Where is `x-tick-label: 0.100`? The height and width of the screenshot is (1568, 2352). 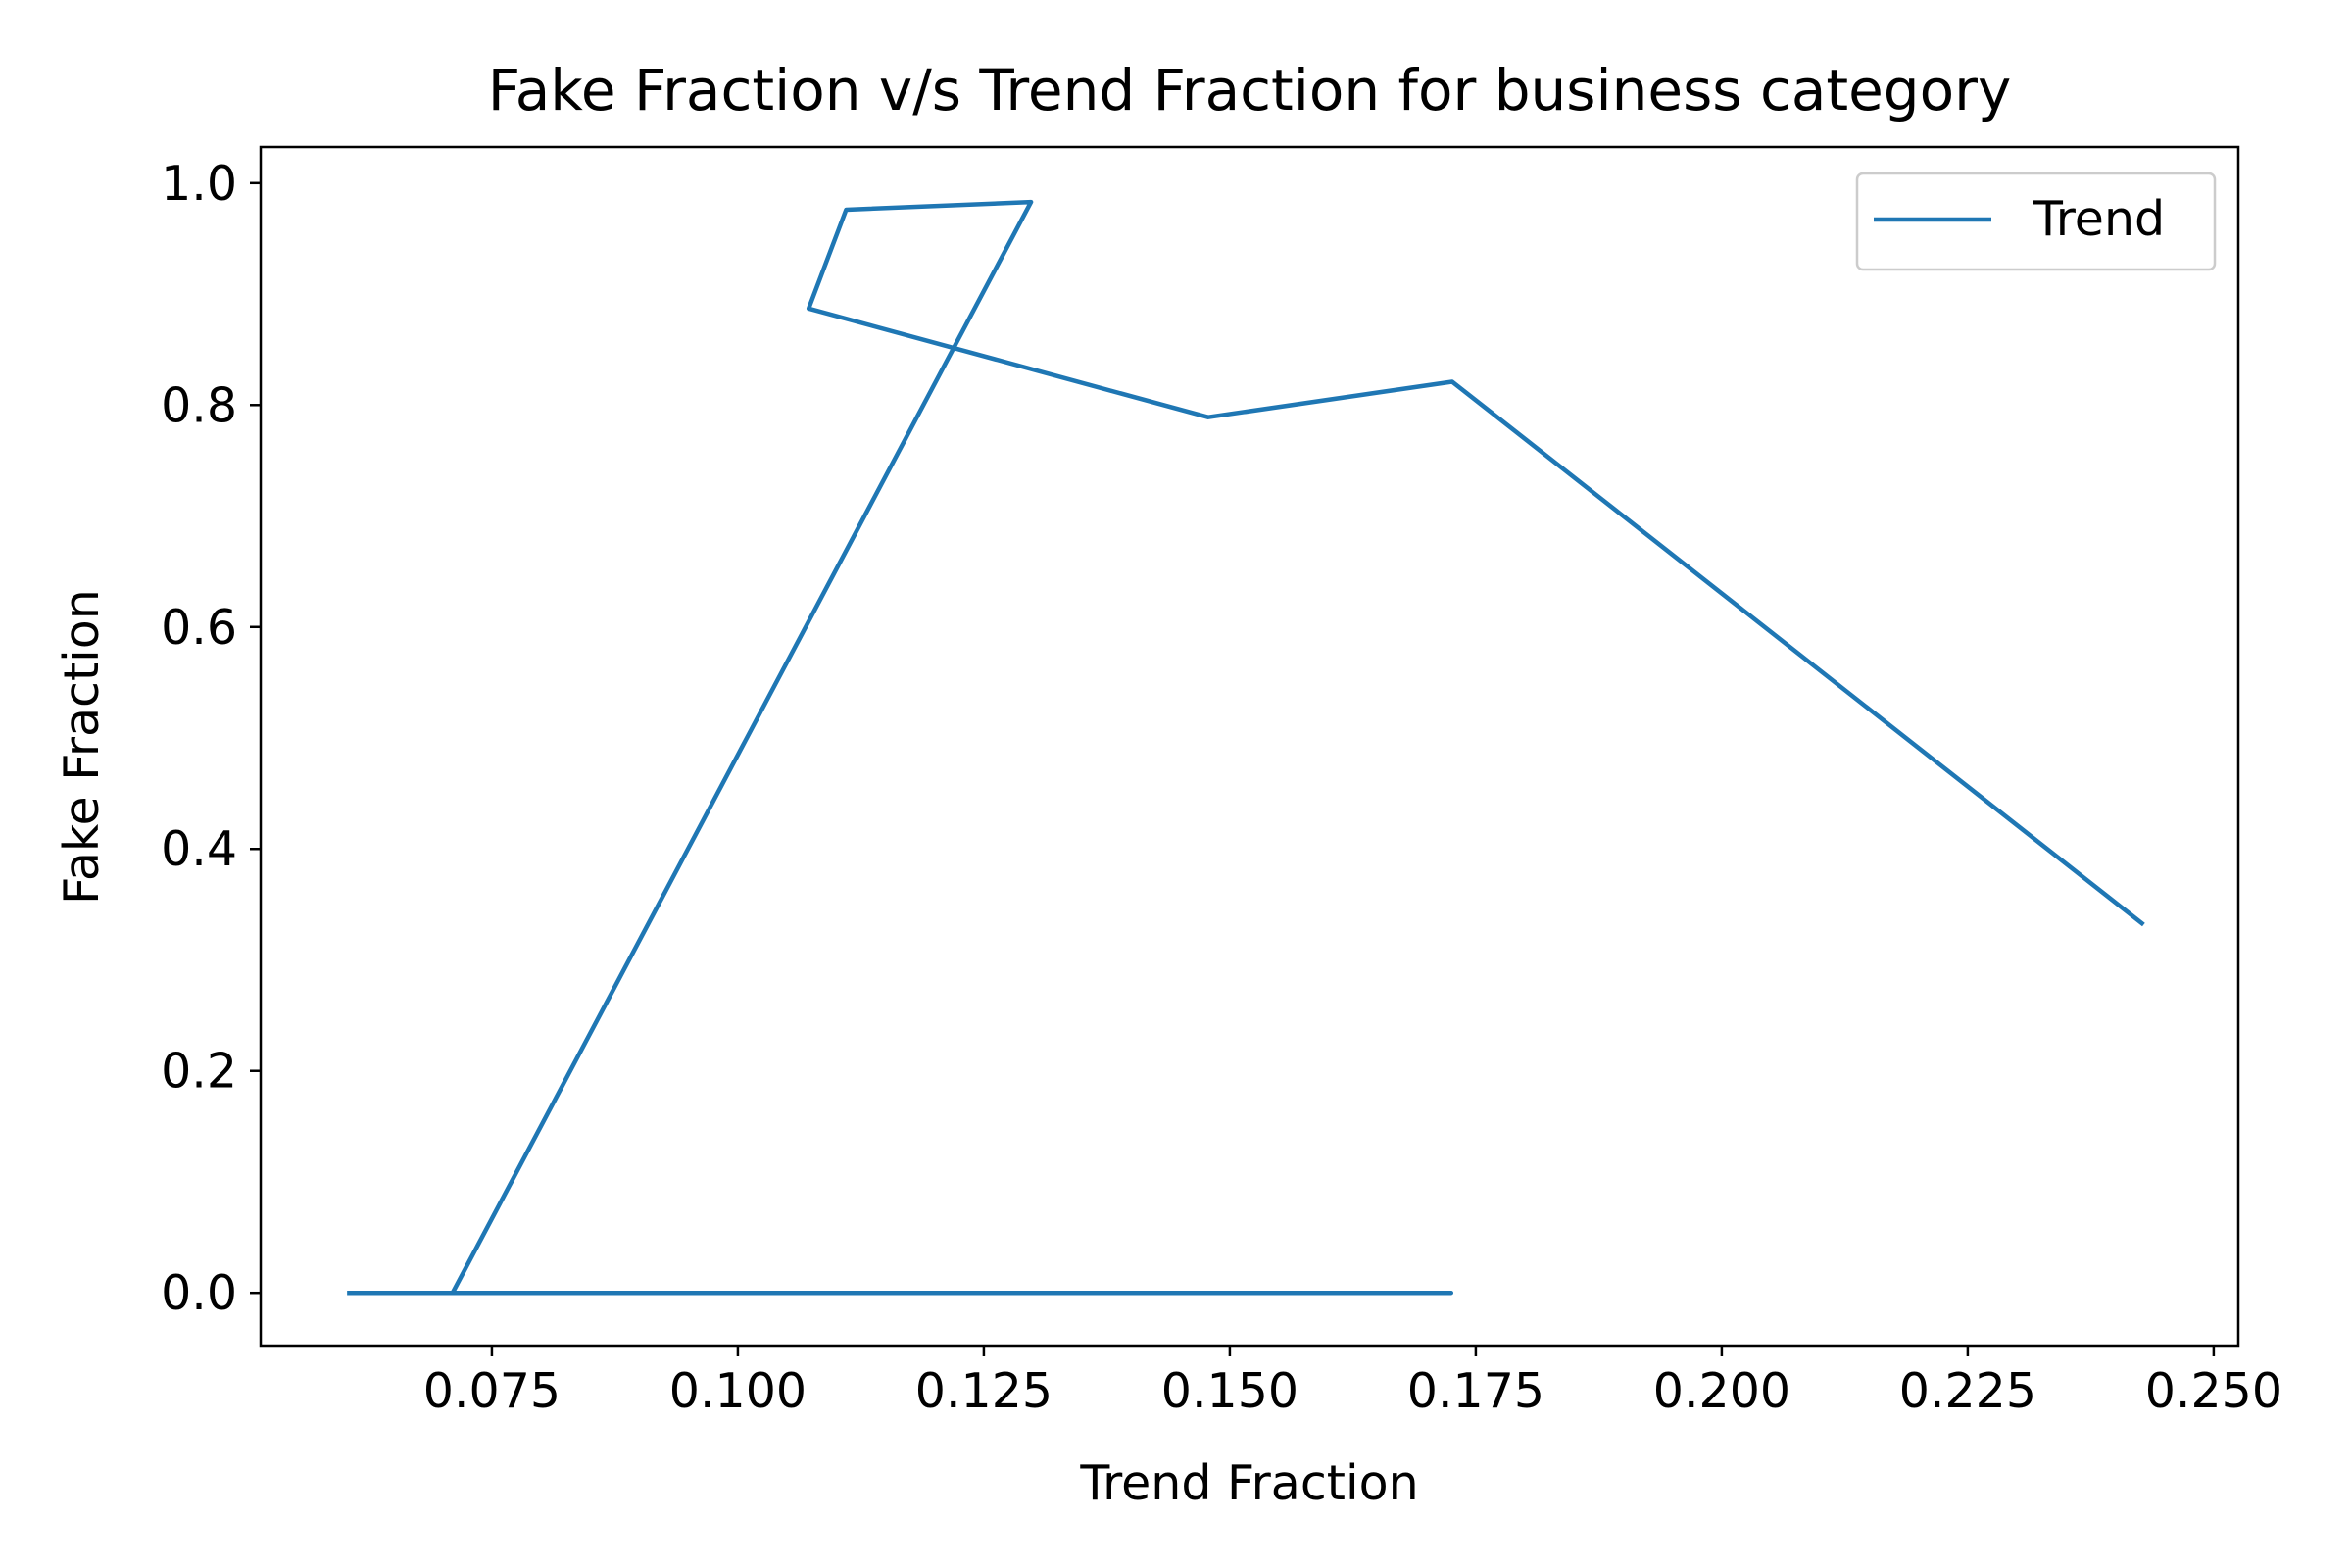
x-tick-label: 0.100 is located at coordinates (738, 1391).